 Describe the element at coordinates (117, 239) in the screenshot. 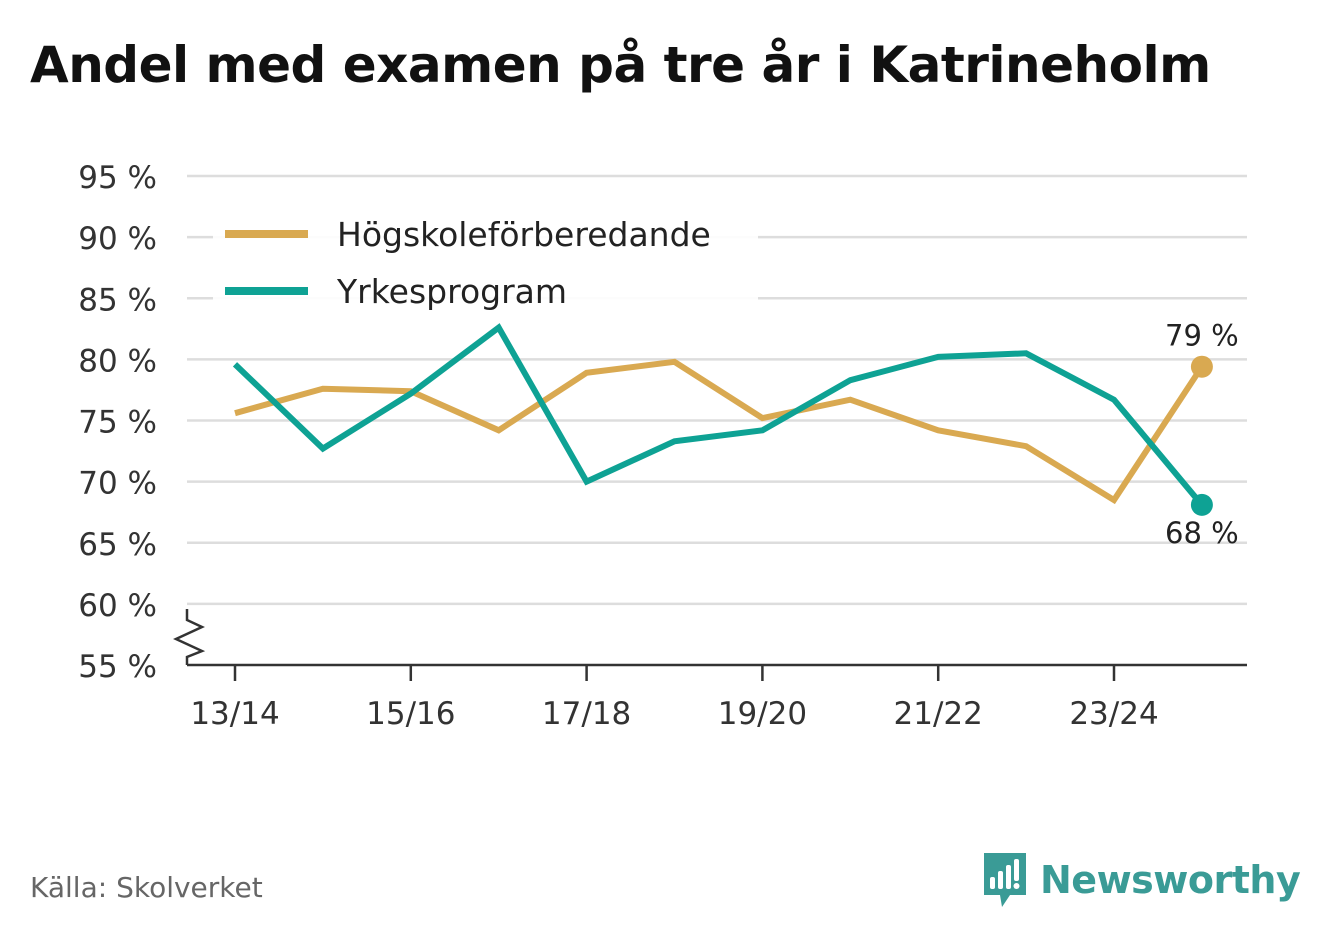

I see `y-tick-label: 90 %` at that location.